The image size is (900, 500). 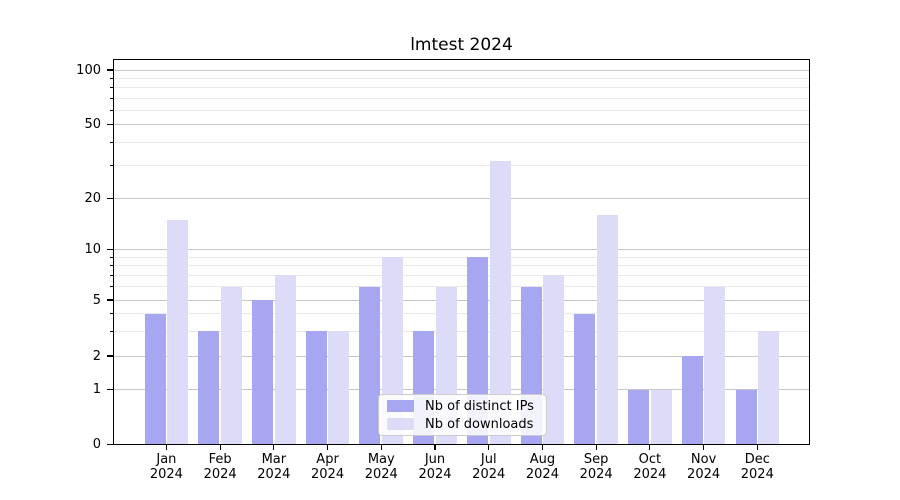 What do you see at coordinates (96, 300) in the screenshot?
I see `y-tick-label: 5` at bounding box center [96, 300].